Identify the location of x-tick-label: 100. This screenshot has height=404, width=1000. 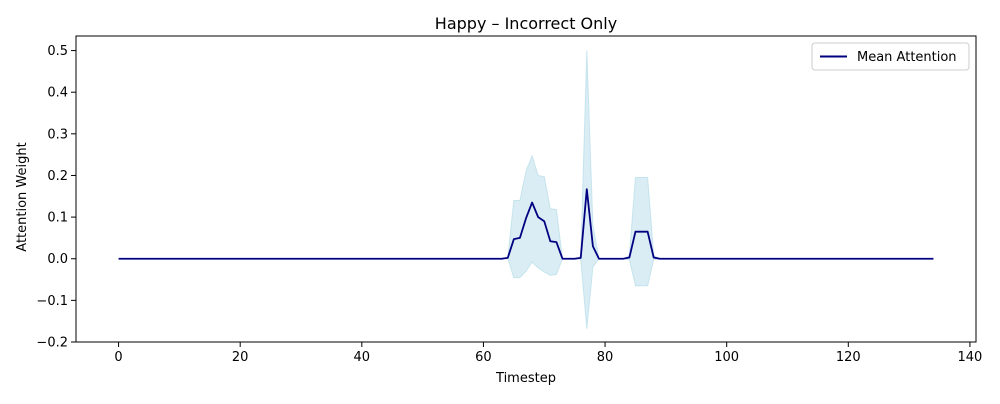
(726, 357).